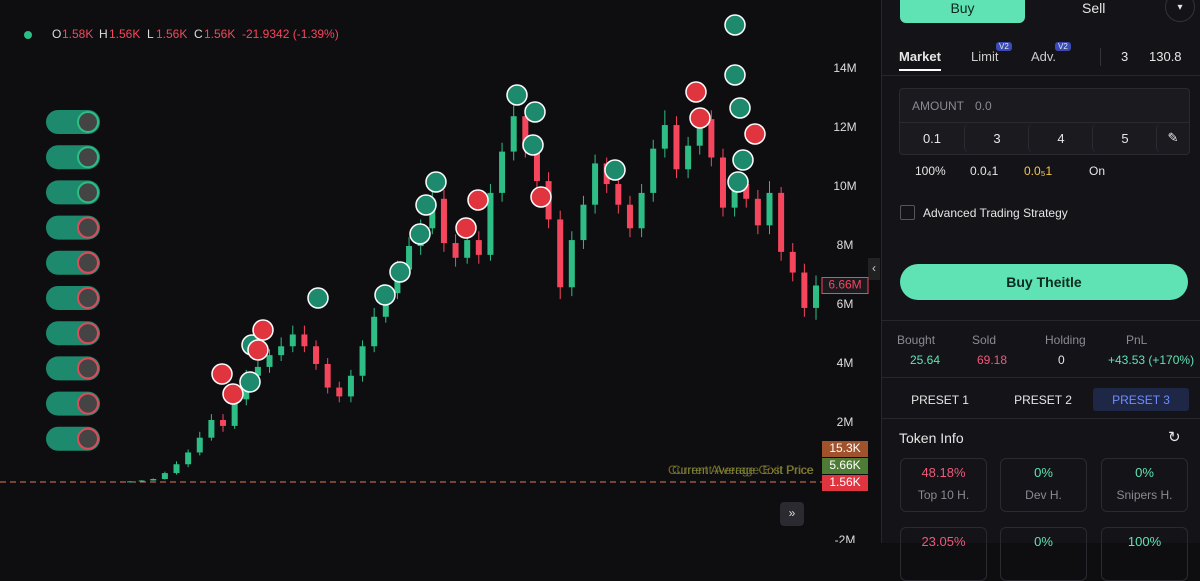 The image size is (1200, 581). What do you see at coordinates (1060, 138) in the screenshot?
I see `quick-amount: 4` at bounding box center [1060, 138].